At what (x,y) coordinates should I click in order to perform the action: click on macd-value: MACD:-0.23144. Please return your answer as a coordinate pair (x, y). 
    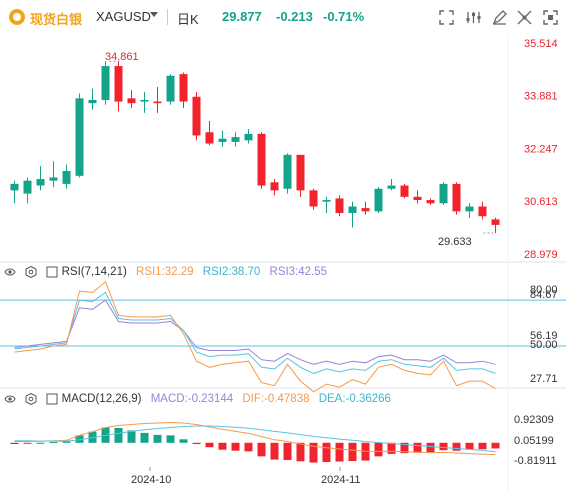
    Looking at the image, I should click on (192, 399).